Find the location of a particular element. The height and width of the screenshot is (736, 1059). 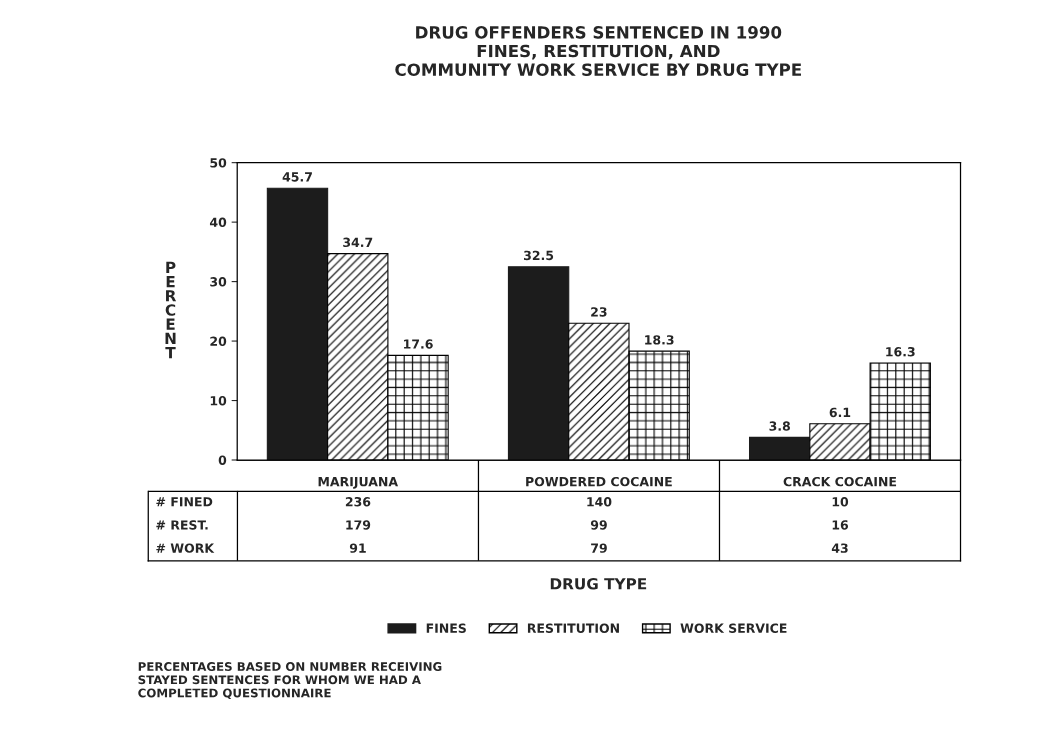

data-label: 32.5 is located at coordinates (539, 255).